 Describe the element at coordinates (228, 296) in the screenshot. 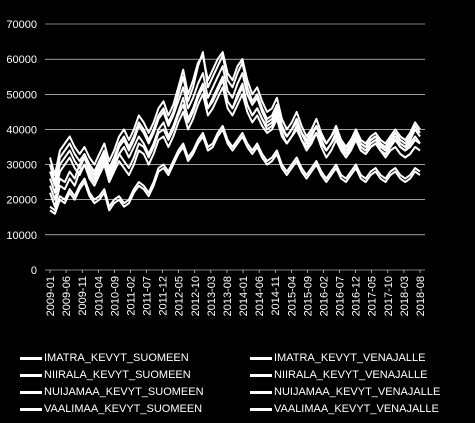

I see `x-tick-label: 2013-08` at that location.